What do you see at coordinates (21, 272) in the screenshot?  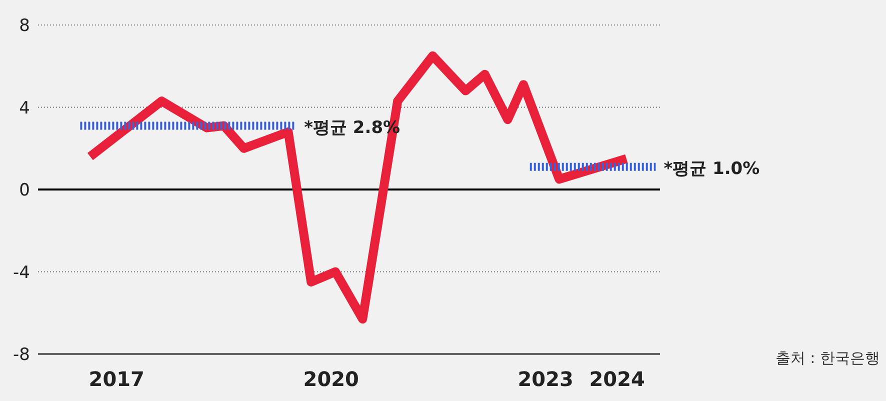 I see `y-tick-label: -4` at bounding box center [21, 272].